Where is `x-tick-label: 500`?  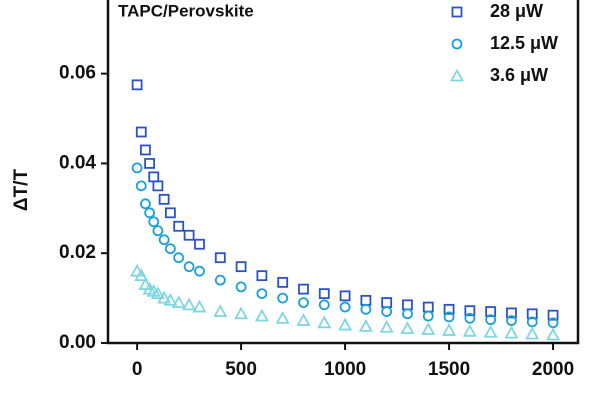 x-tick-label: 500 is located at coordinates (241, 369).